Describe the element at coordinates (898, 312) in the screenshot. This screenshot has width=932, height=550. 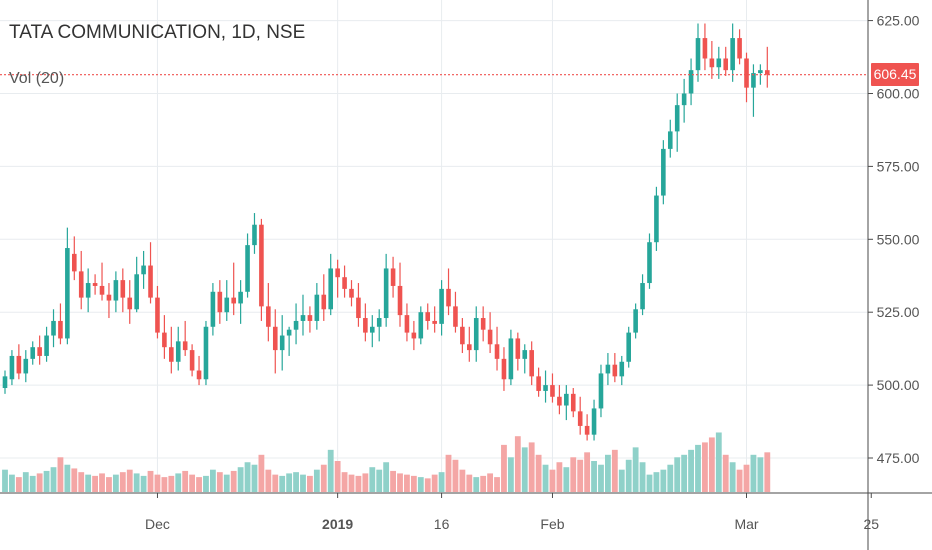
I see `price-tick-label: 525.00` at that location.